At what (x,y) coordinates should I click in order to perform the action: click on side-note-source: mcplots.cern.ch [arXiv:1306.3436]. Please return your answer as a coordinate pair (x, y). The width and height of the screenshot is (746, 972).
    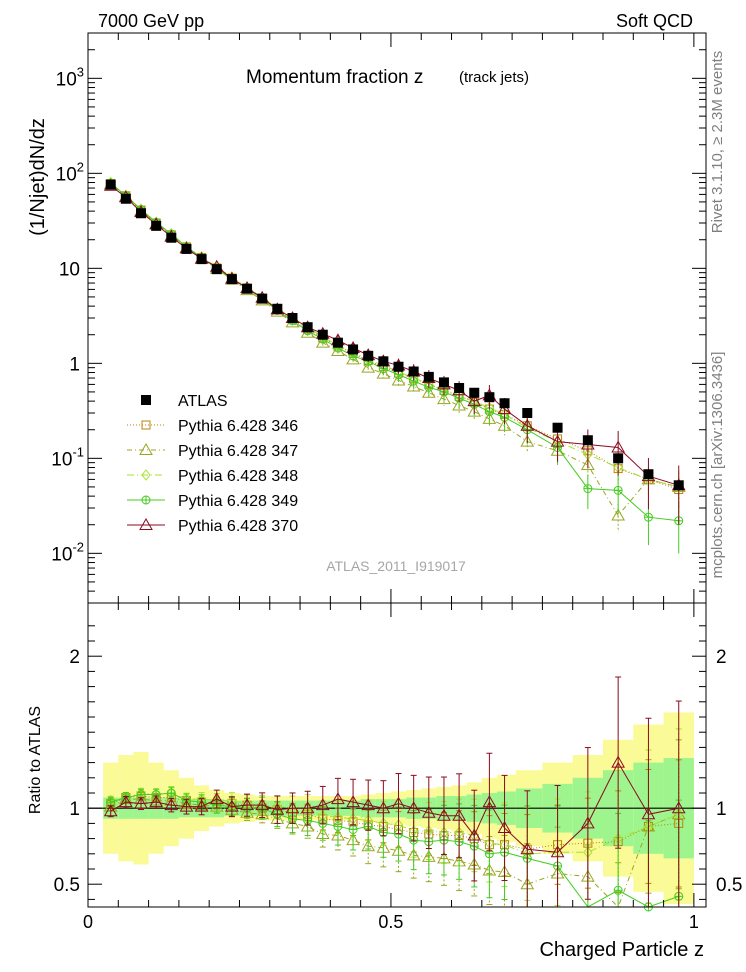
    Looking at the image, I should click on (717, 465).